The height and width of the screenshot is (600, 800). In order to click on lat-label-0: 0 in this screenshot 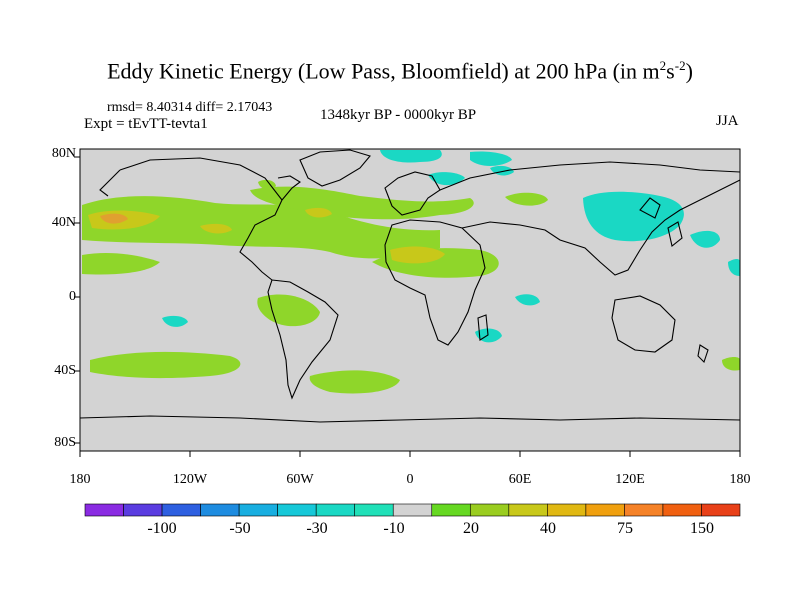, I will do `click(72, 296)`.